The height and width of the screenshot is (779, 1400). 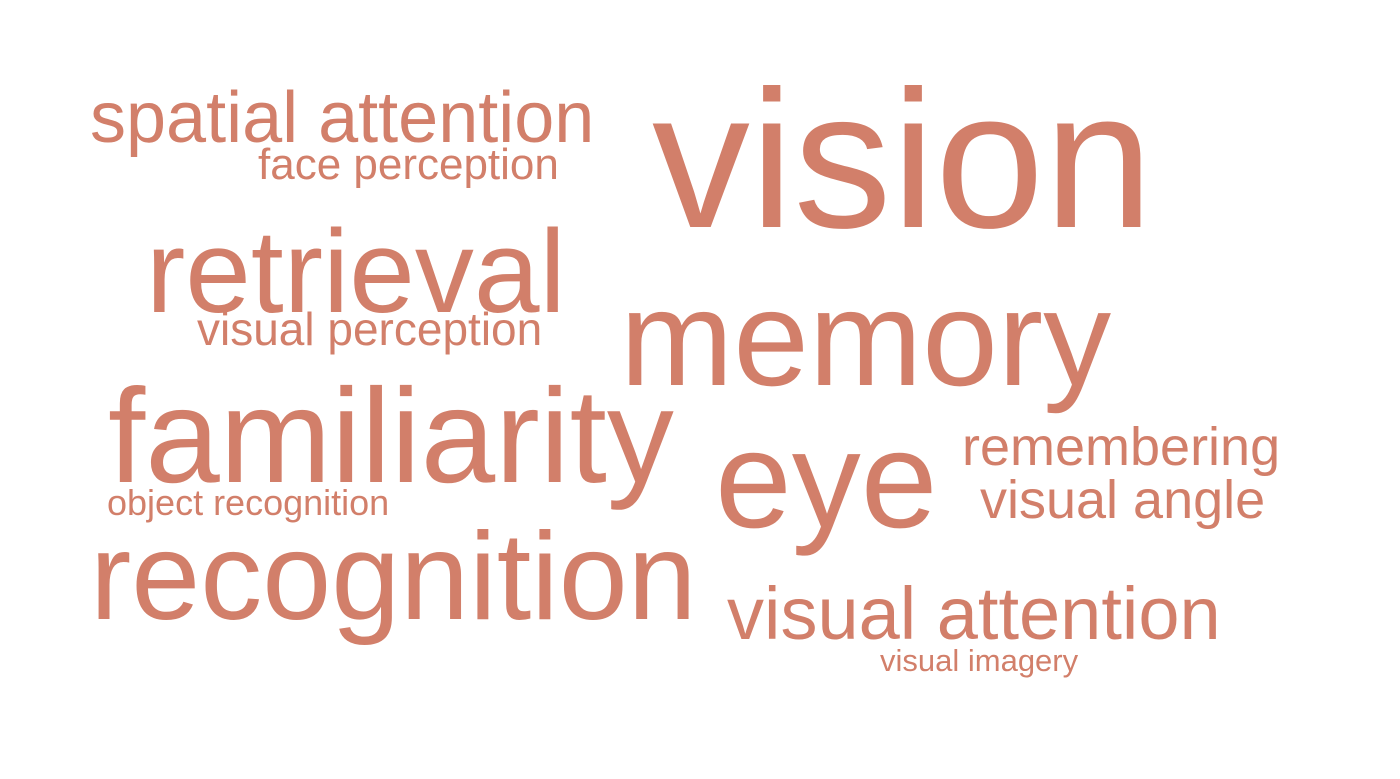 What do you see at coordinates (393, 577) in the screenshot?
I see `word-recognition: recognition` at bounding box center [393, 577].